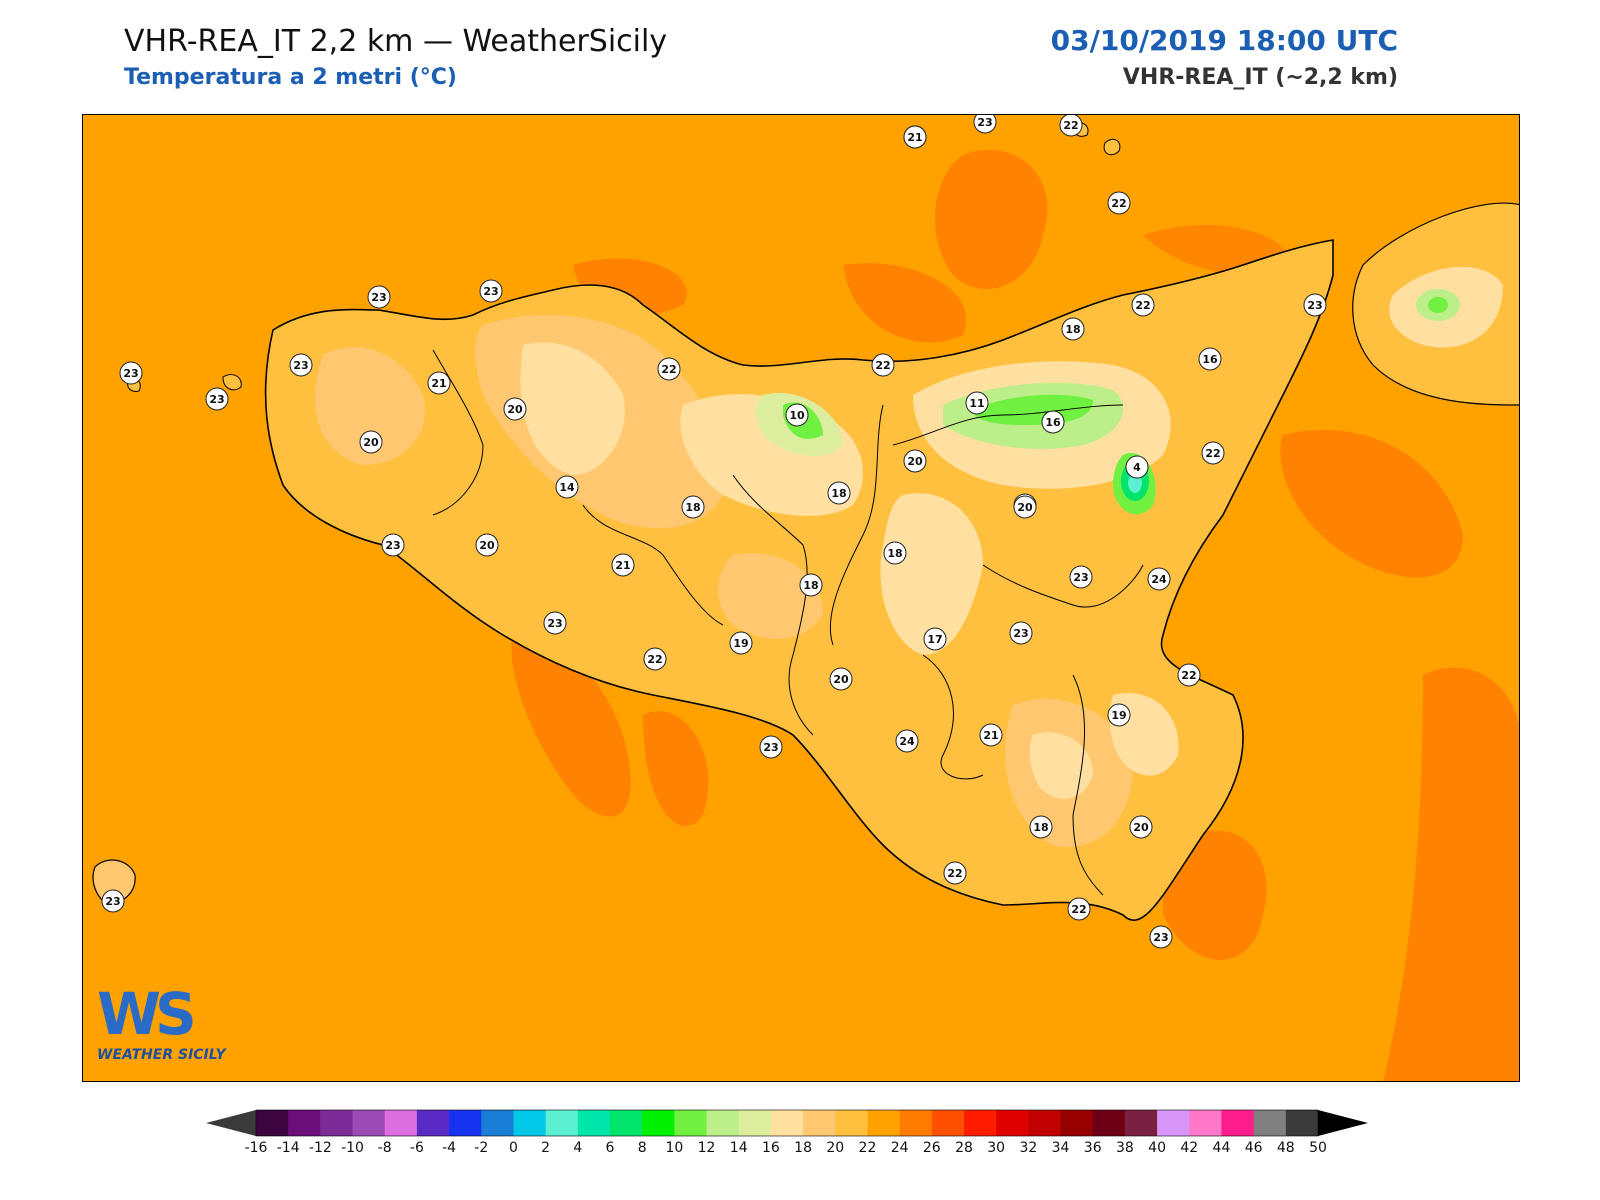  Describe the element at coordinates (1285, 1148) in the screenshot. I see `colorbar-tick-label: 48` at that location.